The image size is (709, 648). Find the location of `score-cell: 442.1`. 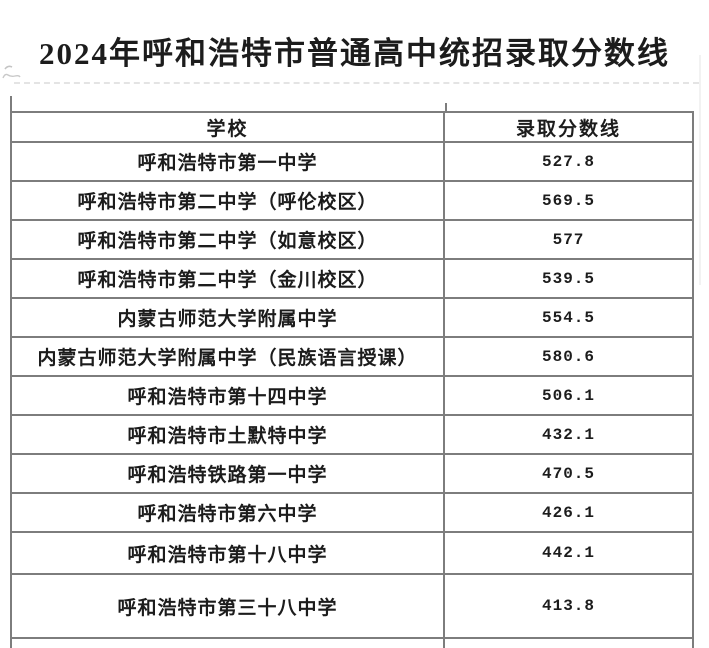

score-cell: 442.1 is located at coordinates (568, 553).